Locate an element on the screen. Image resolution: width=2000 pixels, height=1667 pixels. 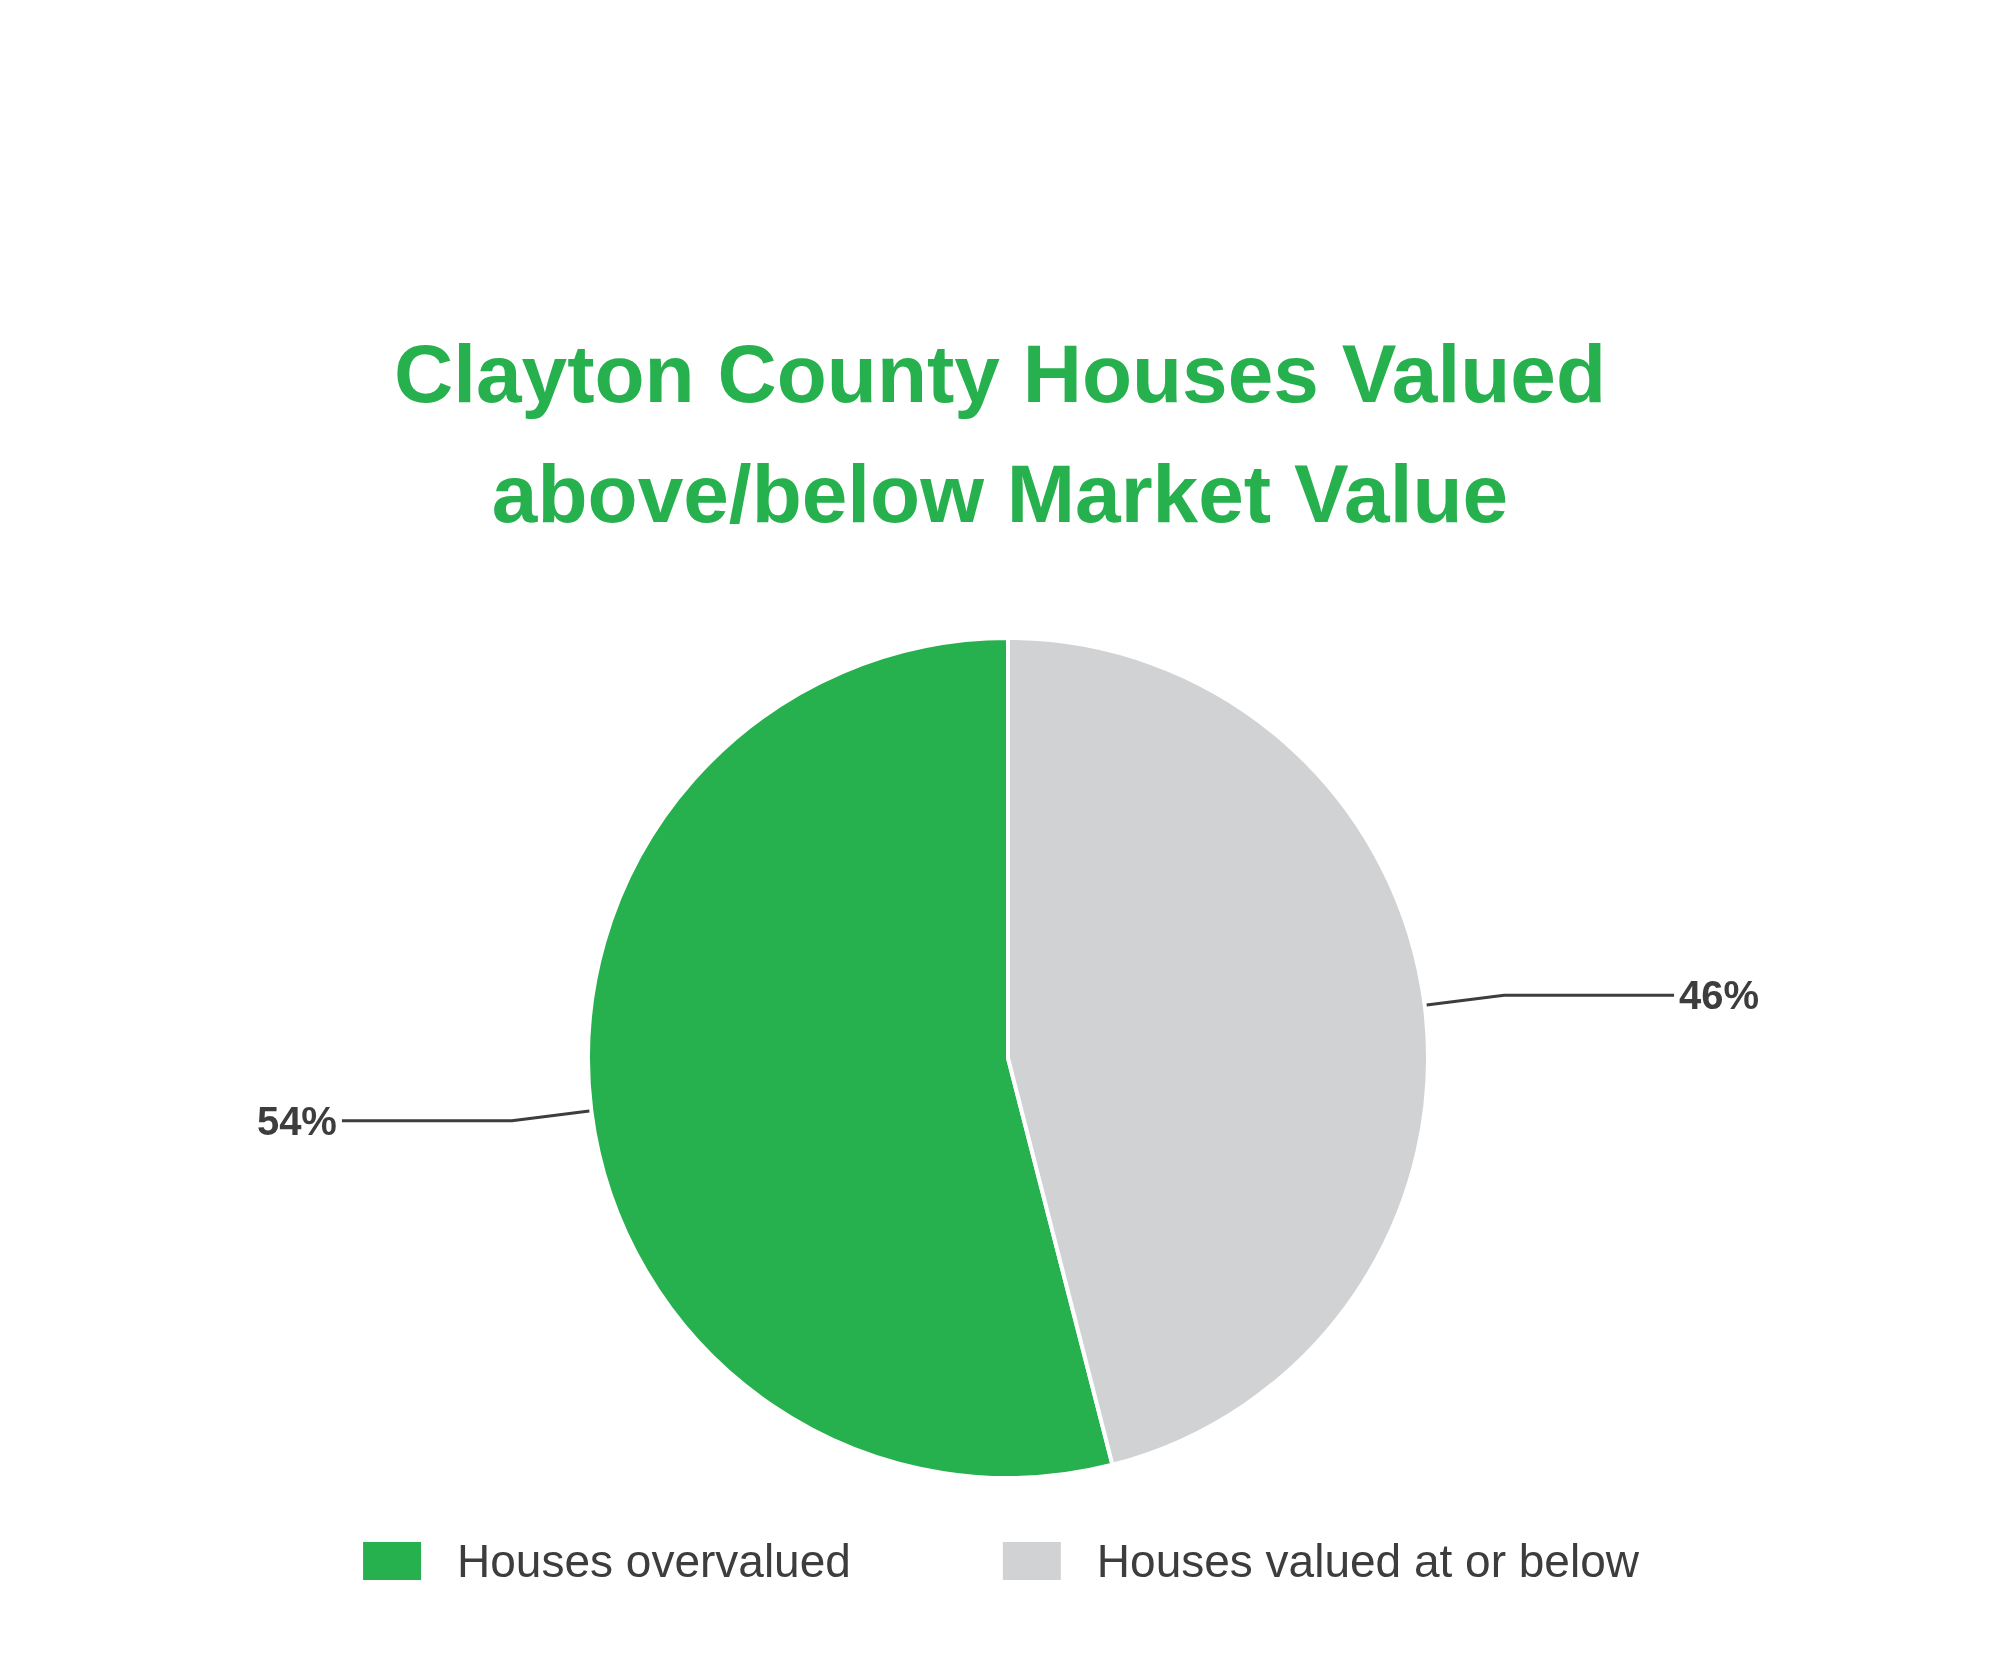
legend-label: Houses valued at or below is located at coordinates (1368, 1561).